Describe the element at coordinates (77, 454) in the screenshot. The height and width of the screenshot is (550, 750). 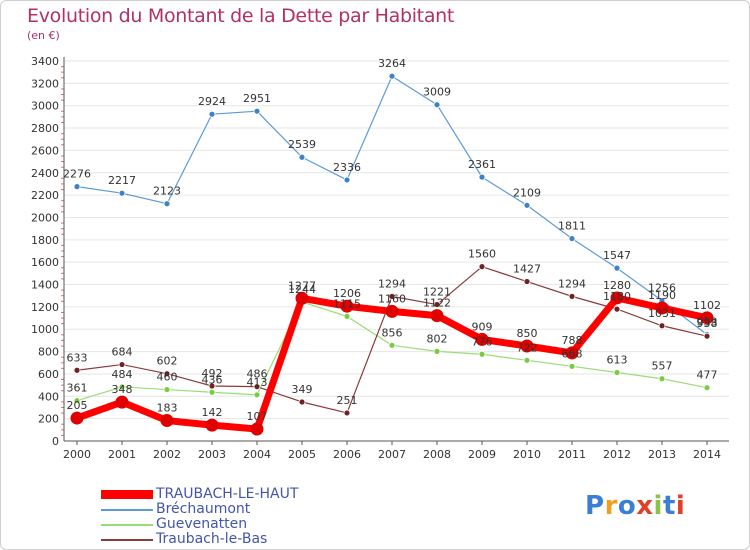
I see `x-tick-label: 2000` at that location.